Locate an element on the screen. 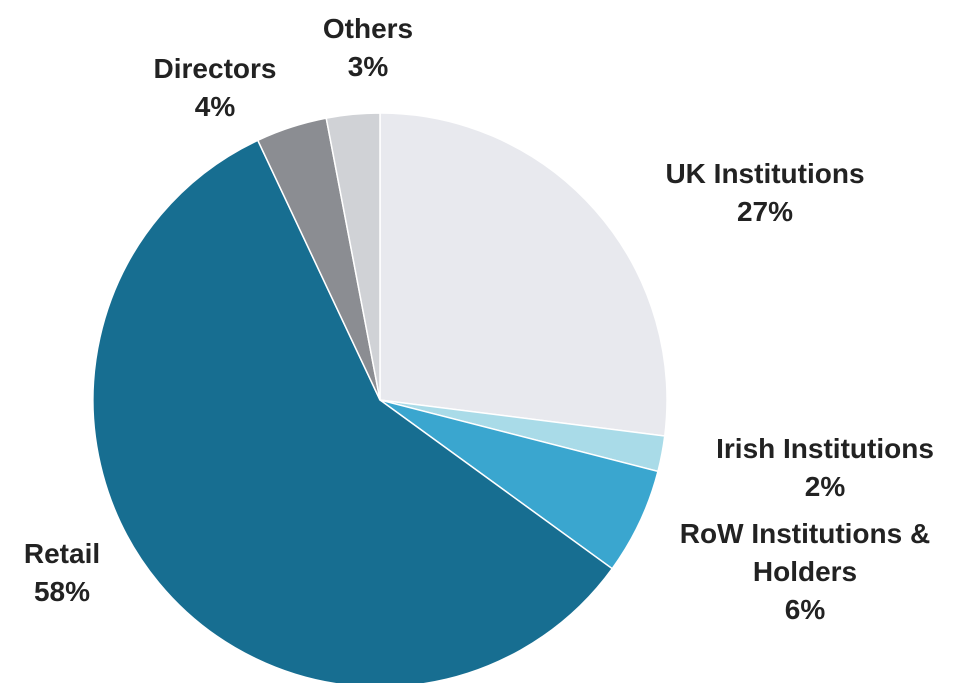 The image size is (969, 683). slice-label: UK Institutions 27% is located at coordinates (765, 193).